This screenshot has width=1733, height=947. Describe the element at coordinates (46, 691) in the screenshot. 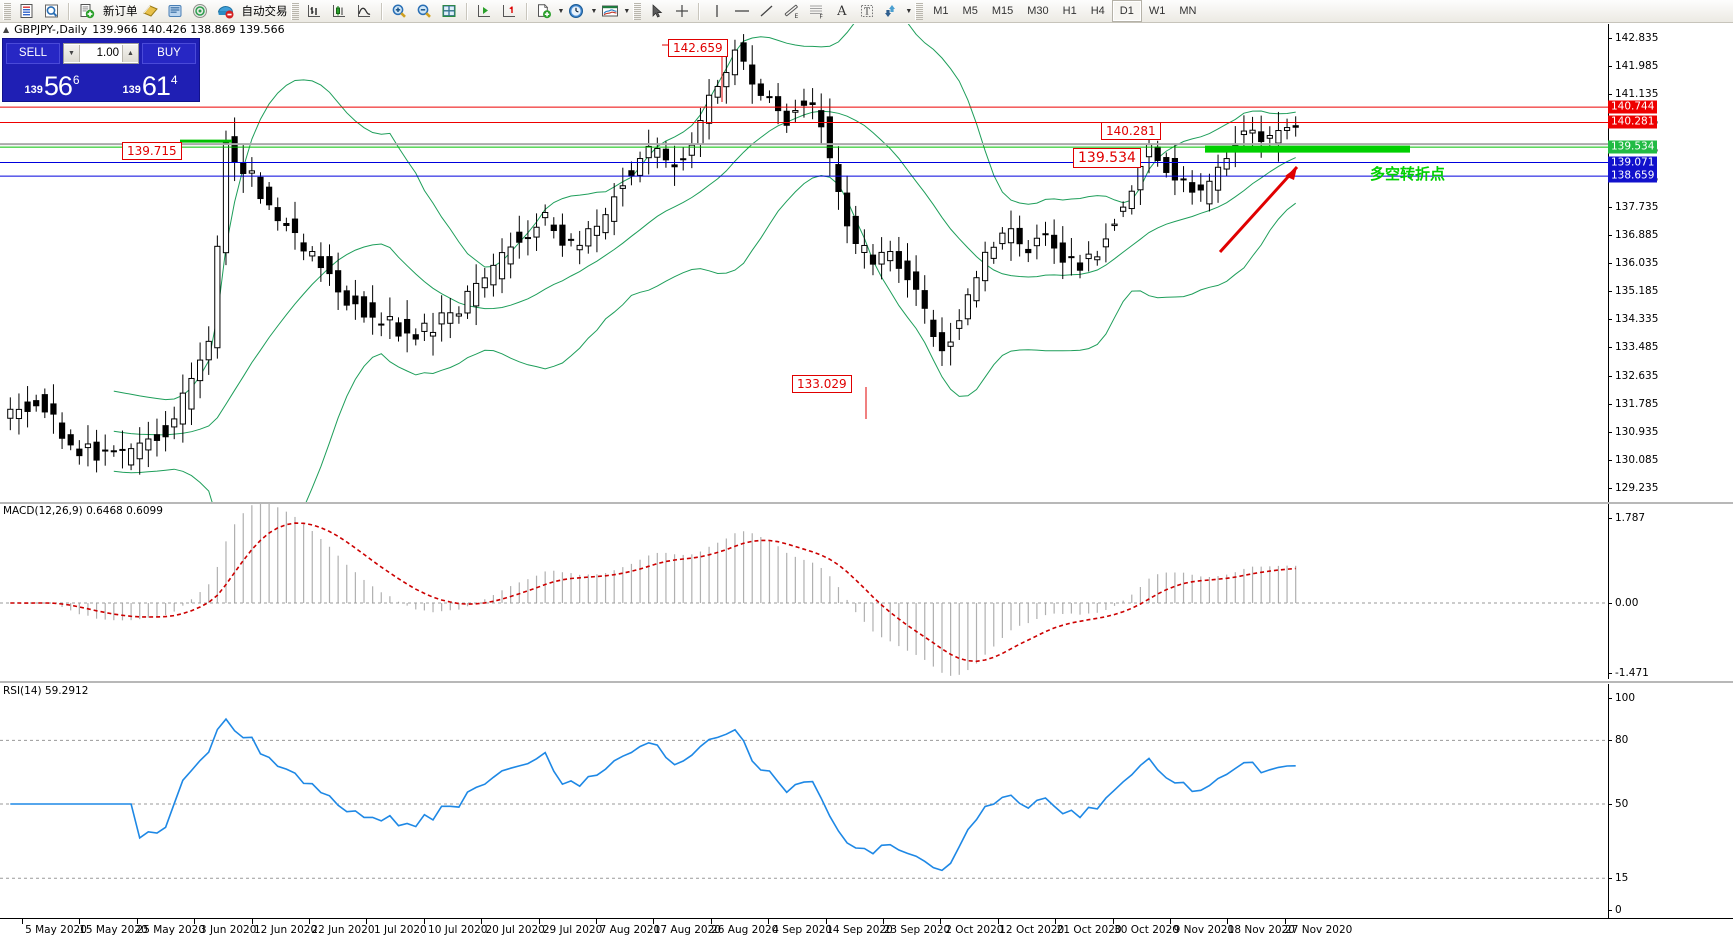

I see `rsi-label: RSI(14) 59.2912` at that location.